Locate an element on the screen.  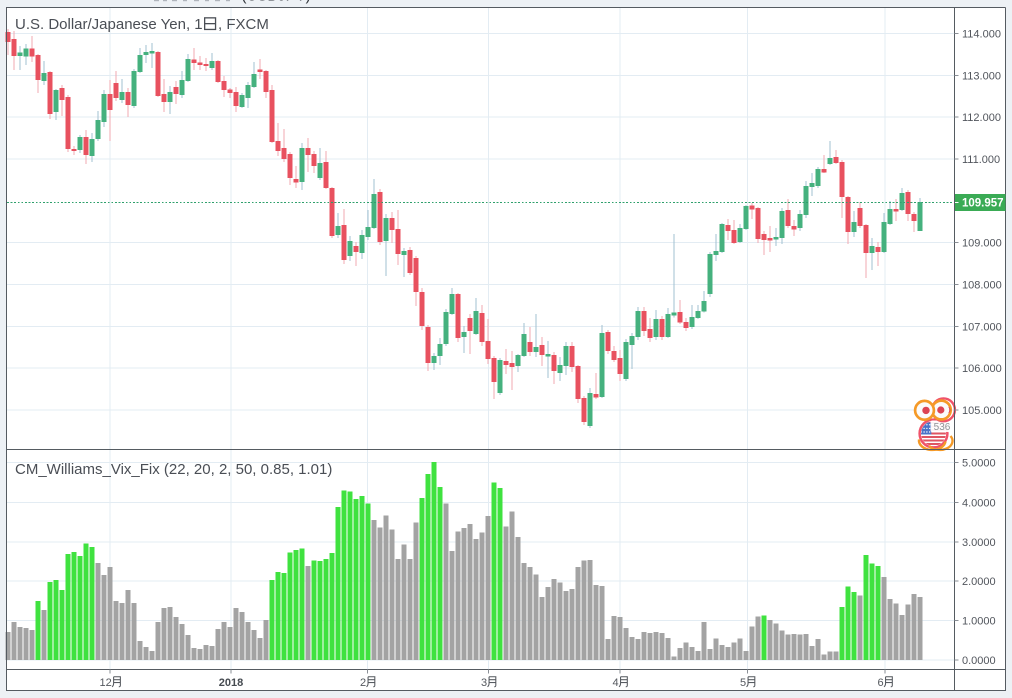
svg-text: U.S. Dollar/Japanese Yen, 1 is located at coordinates (109, 24).